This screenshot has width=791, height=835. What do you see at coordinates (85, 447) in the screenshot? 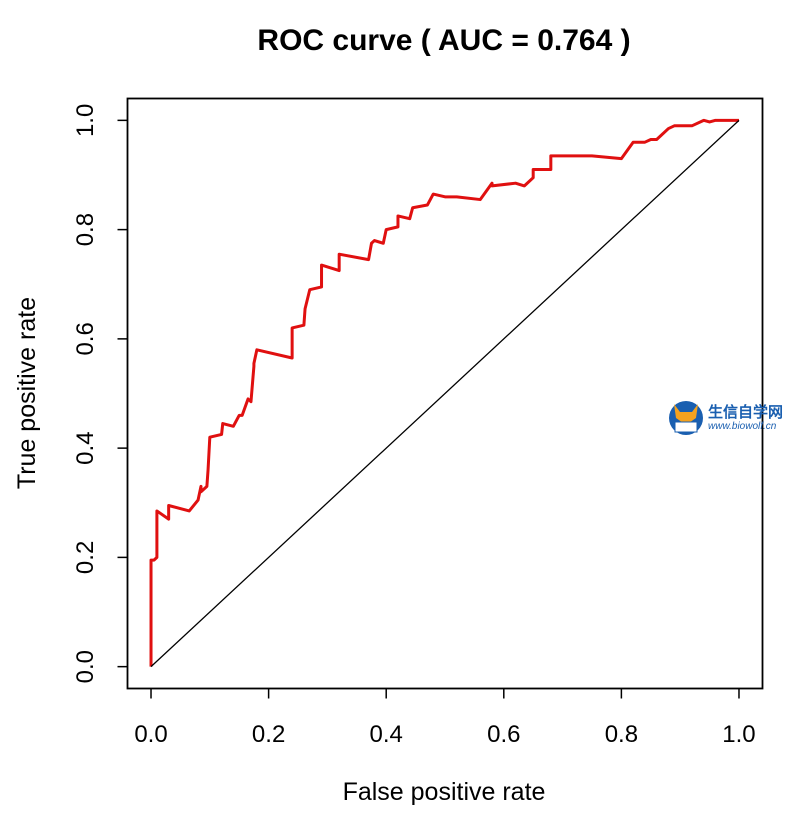
I see `y-tick-label: 0.4` at bounding box center [85, 447].